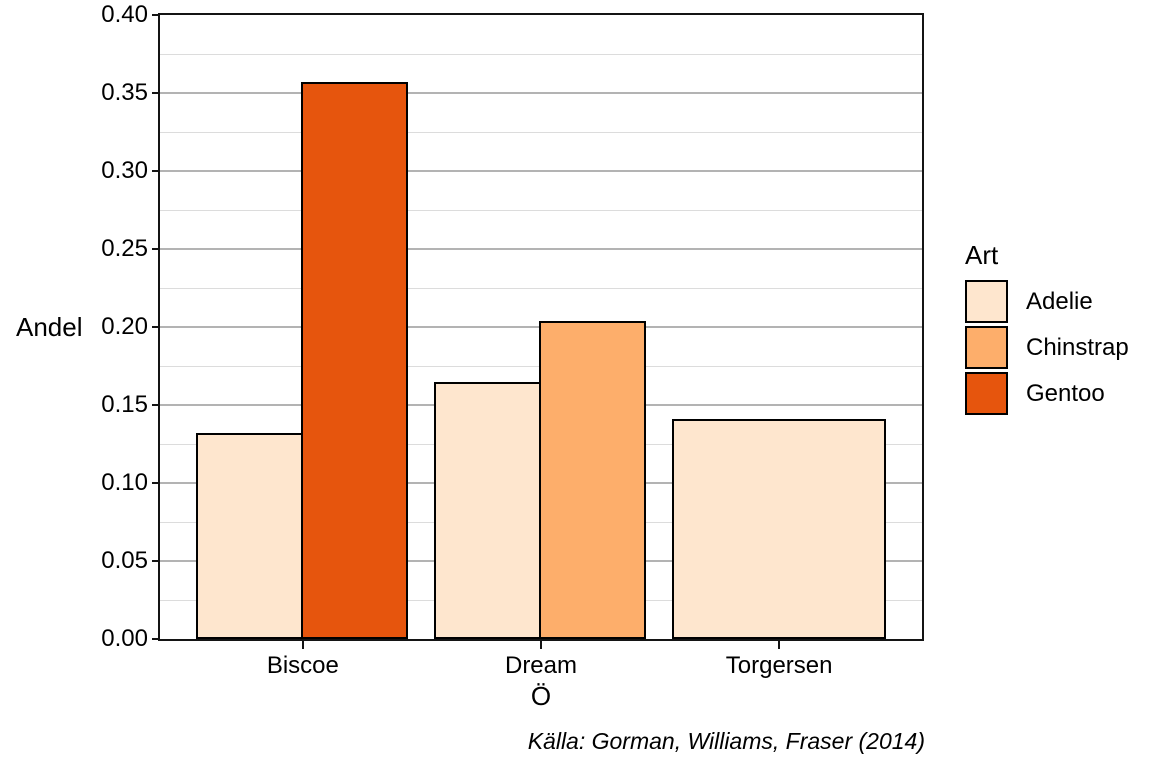 The width and height of the screenshot is (1152, 768). I want to click on x-tick-label: Biscoe, so click(302, 665).